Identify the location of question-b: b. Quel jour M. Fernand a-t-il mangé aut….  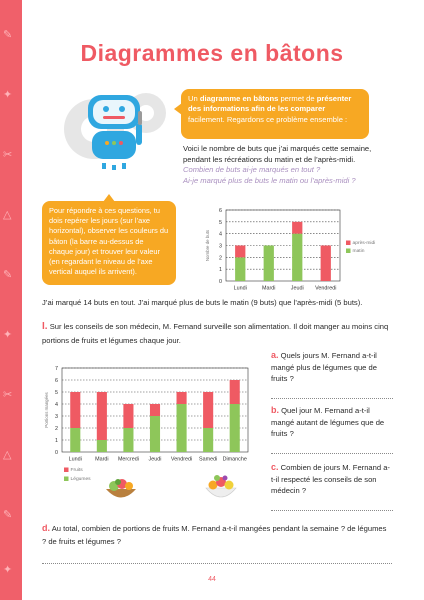
(332, 429).